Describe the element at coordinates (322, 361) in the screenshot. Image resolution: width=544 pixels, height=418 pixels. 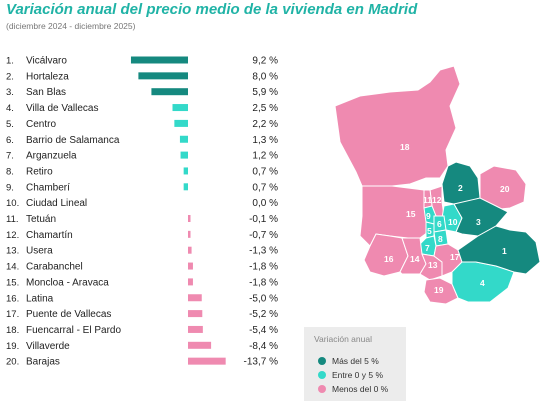
I see `legend-dot-high` at that location.